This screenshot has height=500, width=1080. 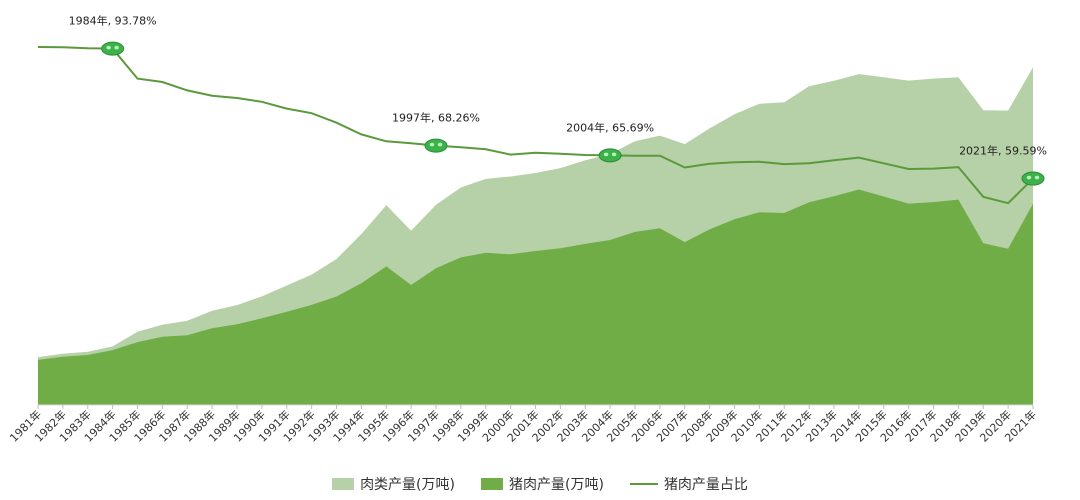 What do you see at coordinates (407, 485) in the screenshot?
I see `legend-label-meat: 肉类产量(万吨)` at bounding box center [407, 485].